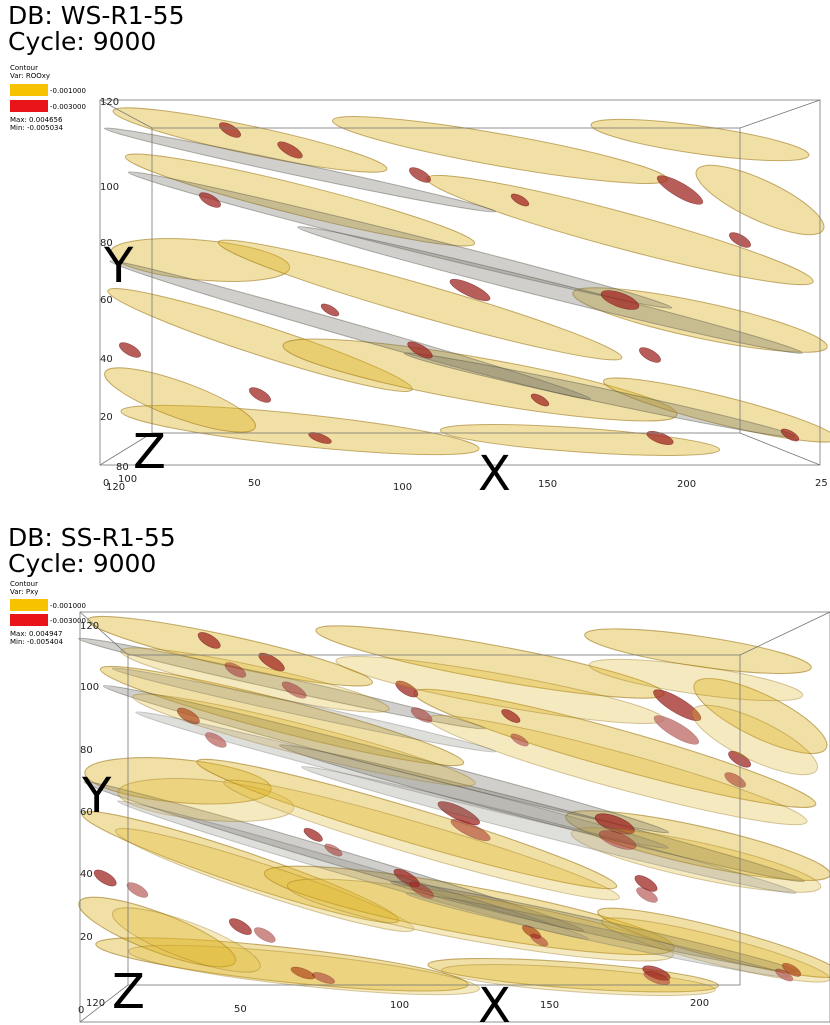 This screenshot has width=830, height=1025. I want to click on legend-max: Max: 0.004947, so click(36, 634).